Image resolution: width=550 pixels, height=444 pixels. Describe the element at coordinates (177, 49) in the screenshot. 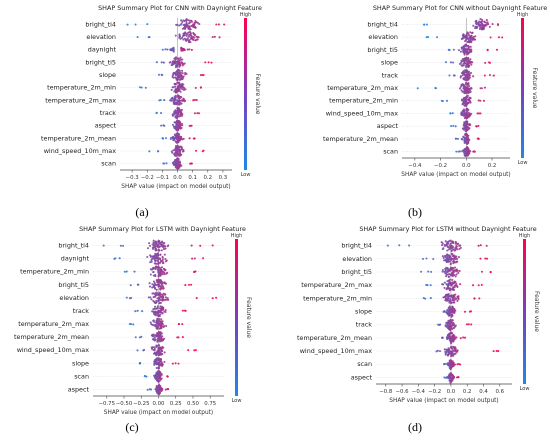

I see `feature-swarm-daynight` at that location.